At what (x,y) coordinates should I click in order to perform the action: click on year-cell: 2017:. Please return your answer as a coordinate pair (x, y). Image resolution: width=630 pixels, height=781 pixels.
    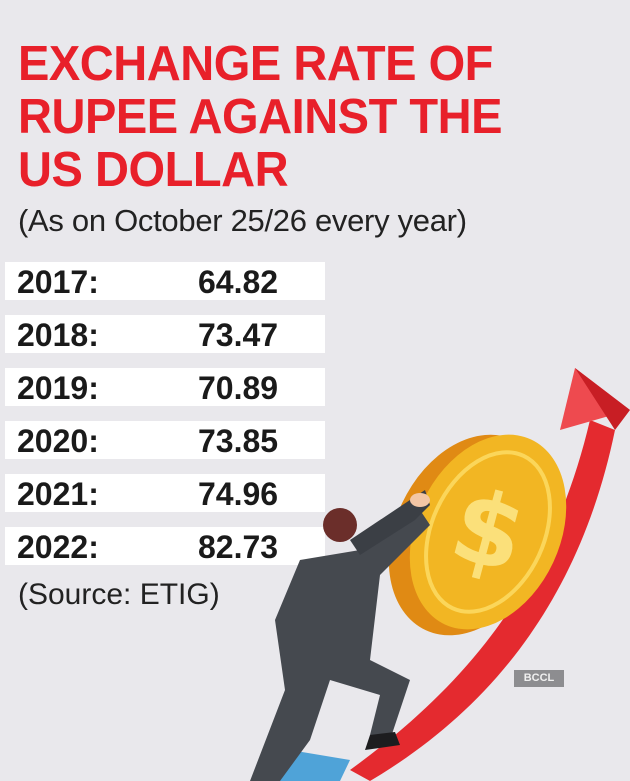
    Looking at the image, I should click on (58, 282).